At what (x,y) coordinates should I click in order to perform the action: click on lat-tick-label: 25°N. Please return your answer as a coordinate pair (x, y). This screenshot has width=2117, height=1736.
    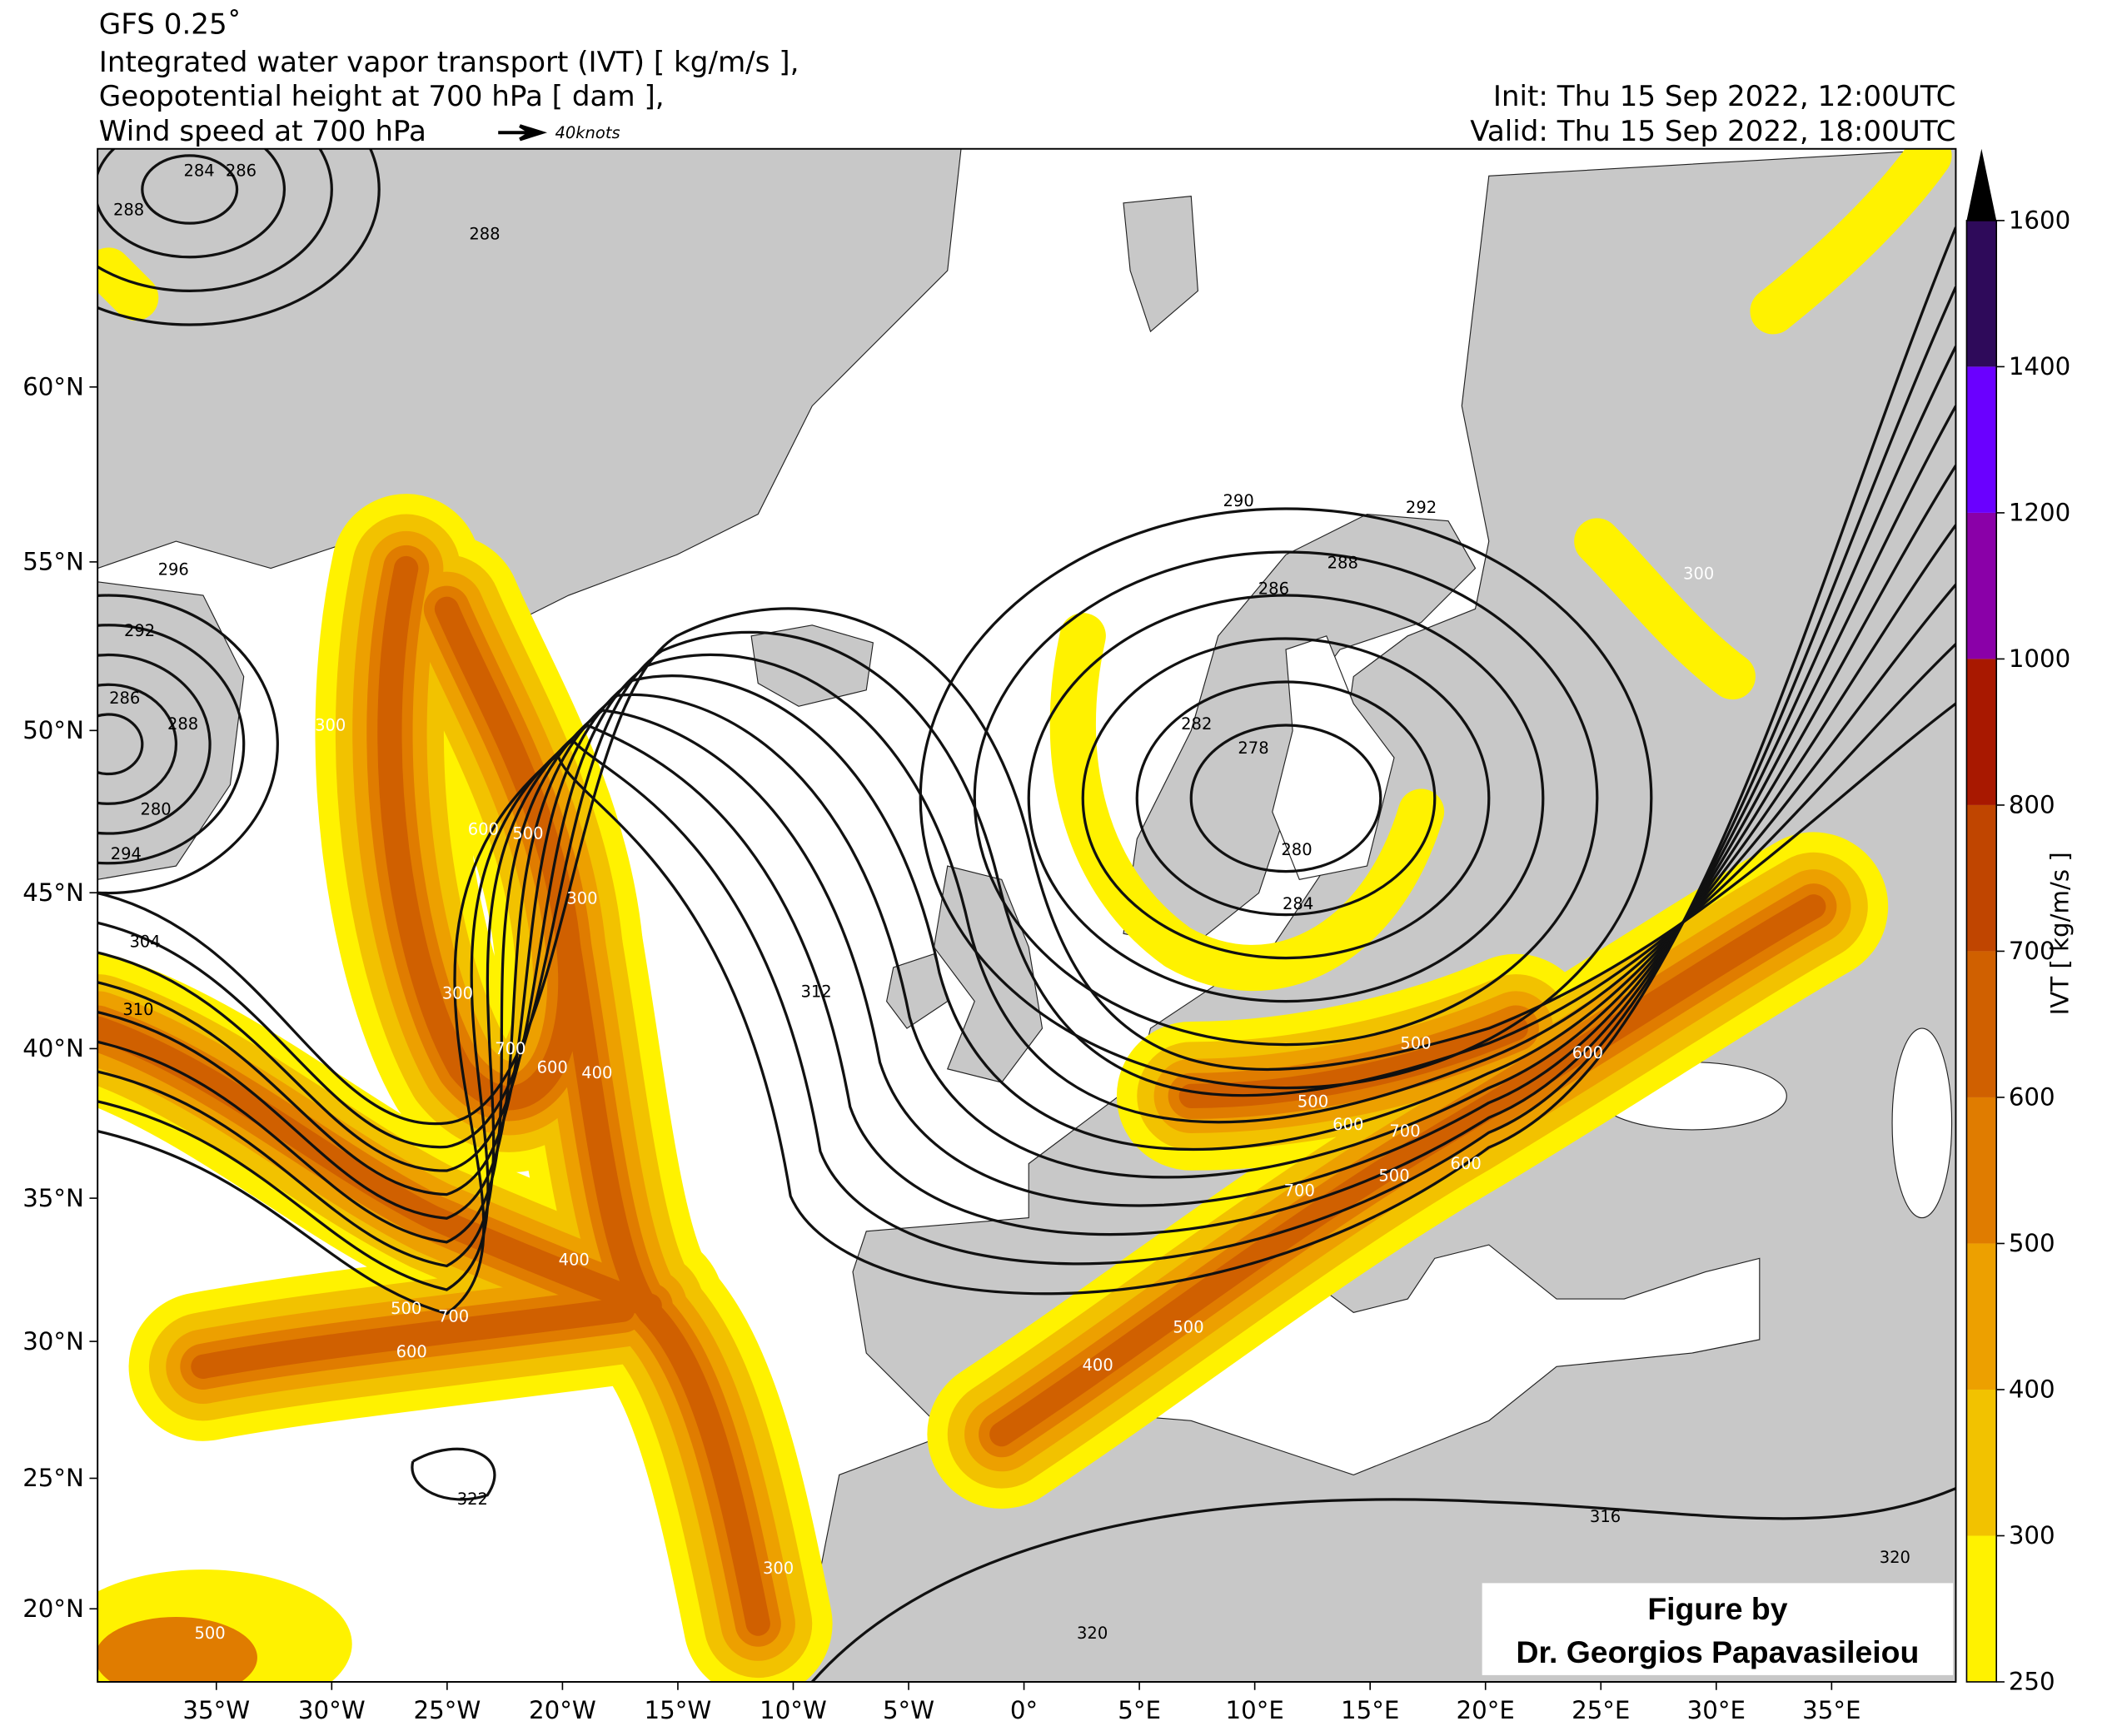
    Looking at the image, I should click on (53, 1478).